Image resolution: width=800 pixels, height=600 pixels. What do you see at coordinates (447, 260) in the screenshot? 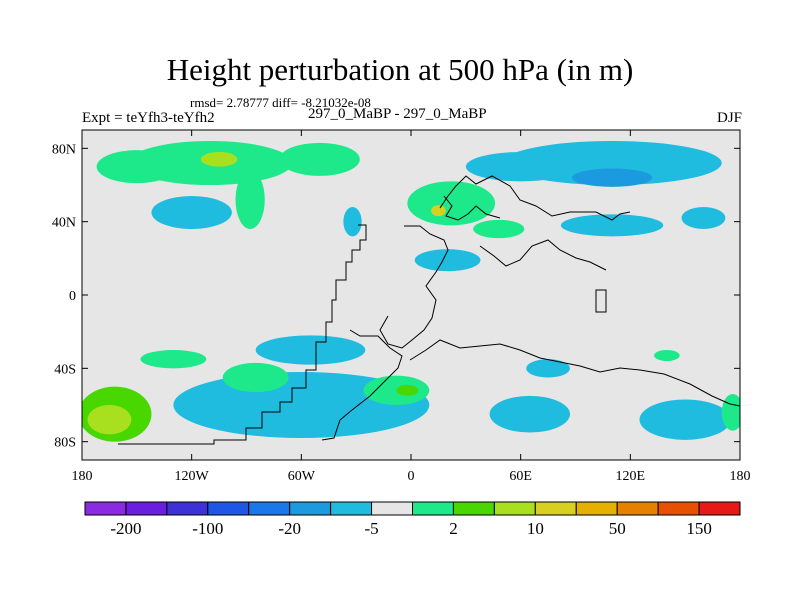
I see `contour-nh-blue-mideast` at bounding box center [447, 260].